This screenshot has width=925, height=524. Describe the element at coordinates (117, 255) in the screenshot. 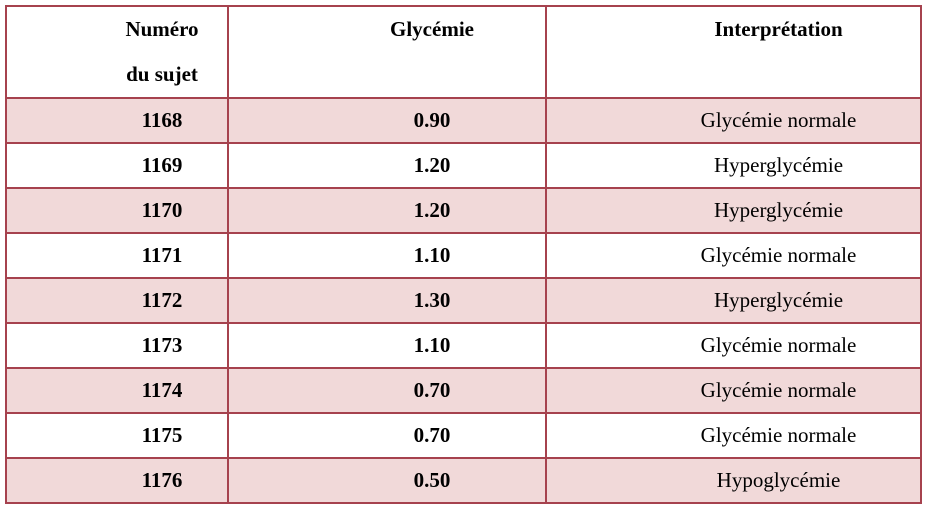

I see `table-cell: 1171` at that location.